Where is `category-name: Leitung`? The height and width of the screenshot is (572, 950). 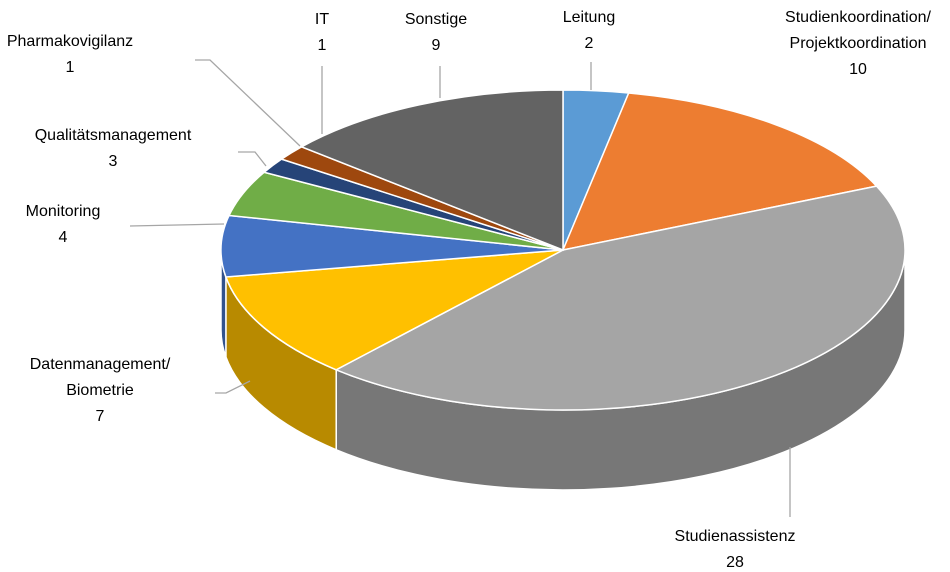 category-name: Leitung is located at coordinates (589, 17).